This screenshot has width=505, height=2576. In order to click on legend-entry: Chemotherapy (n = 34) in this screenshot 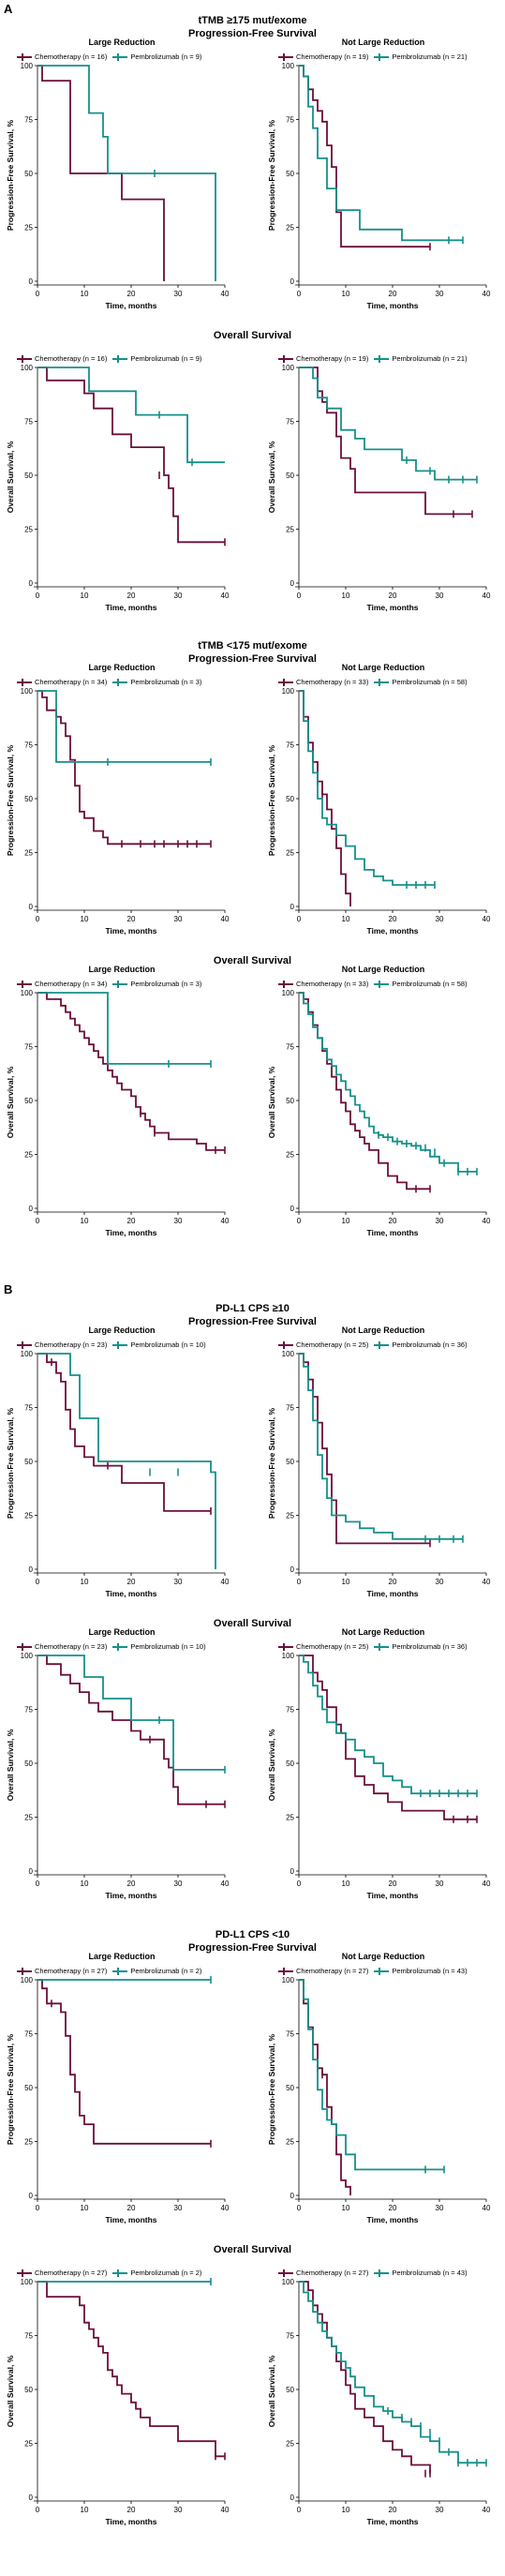, I will do `click(62, 984)`.